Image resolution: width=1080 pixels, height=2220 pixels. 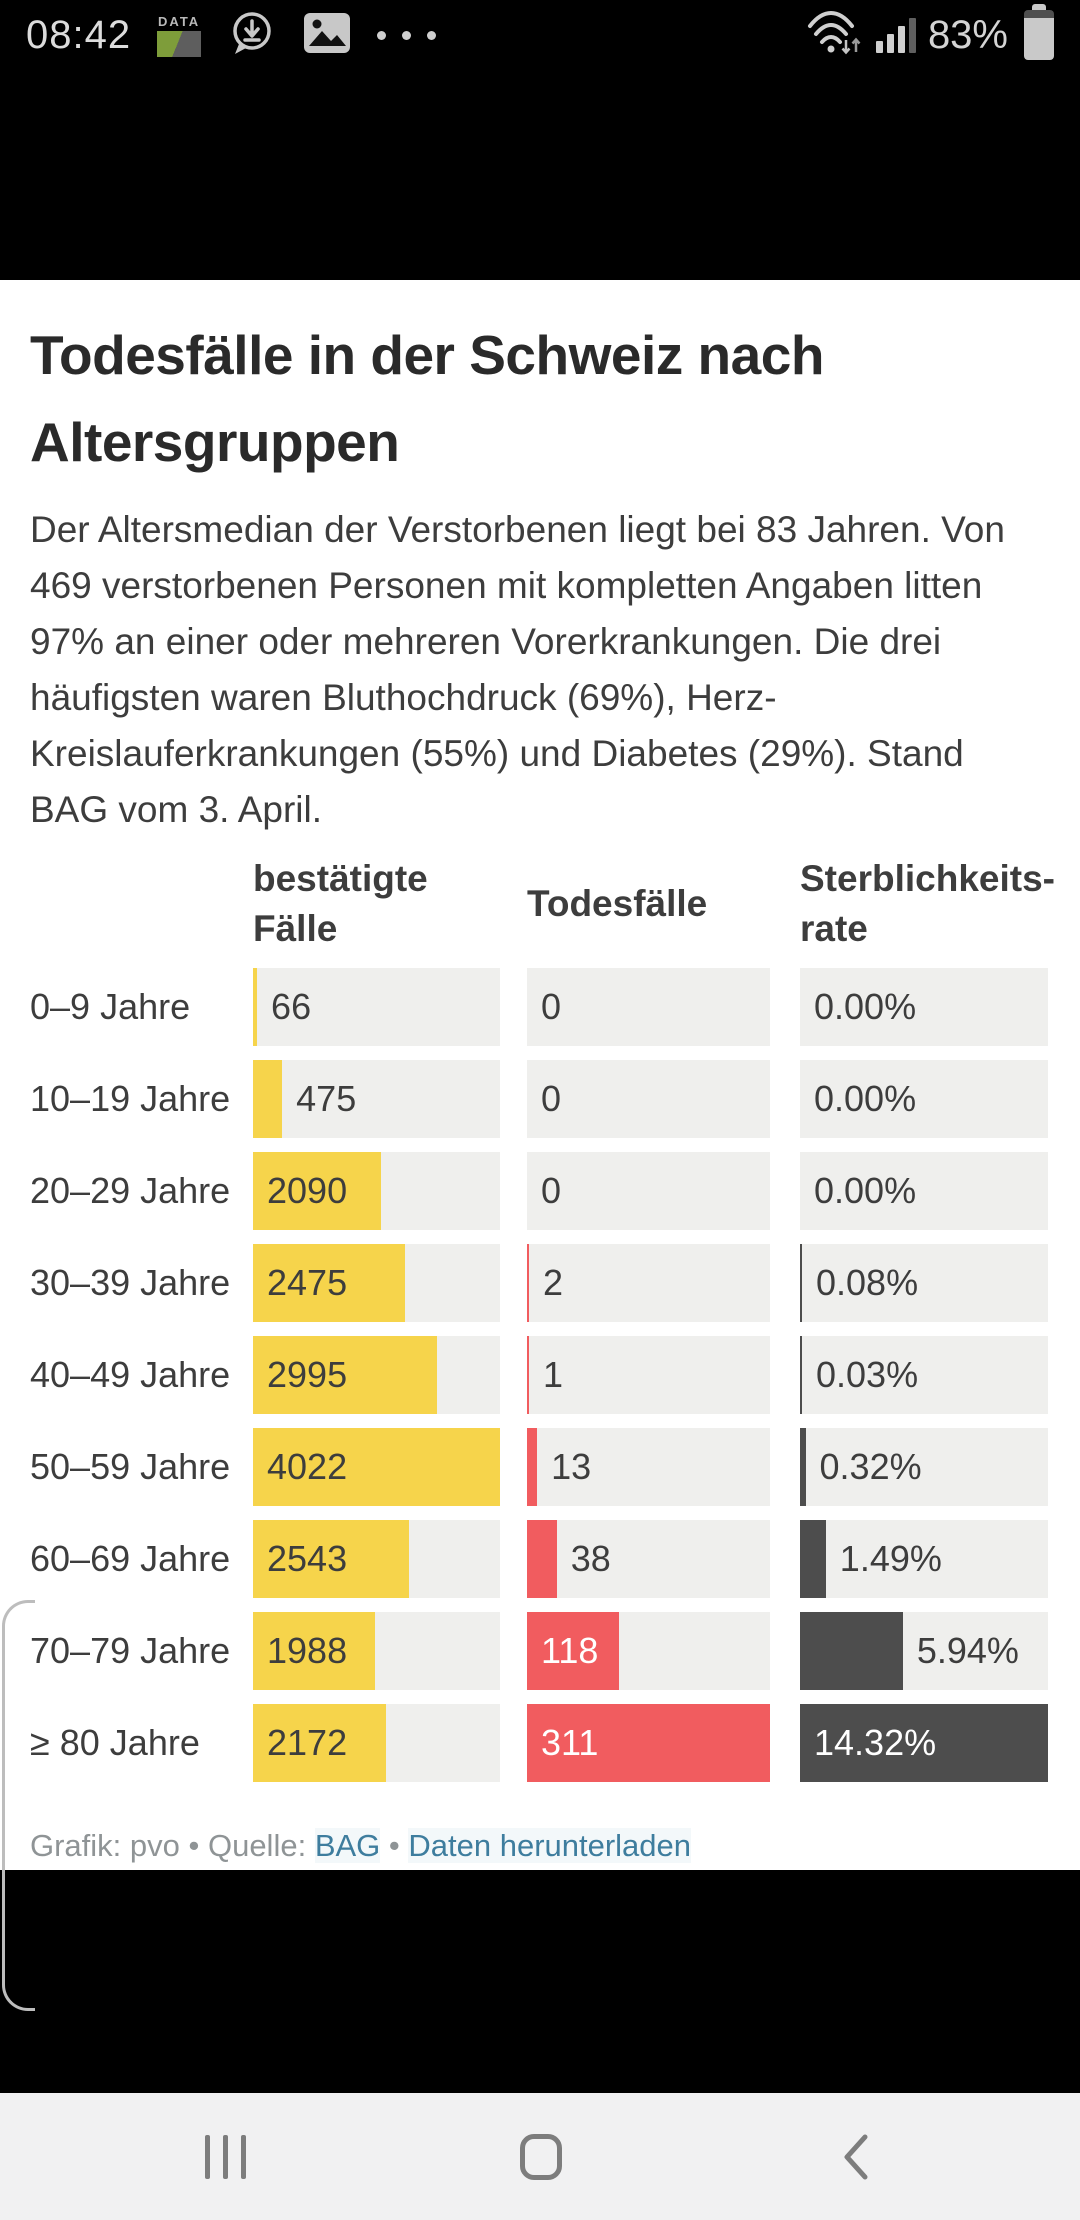 What do you see at coordinates (141, 904) in the screenshot?
I see `header-spacer` at bounding box center [141, 904].